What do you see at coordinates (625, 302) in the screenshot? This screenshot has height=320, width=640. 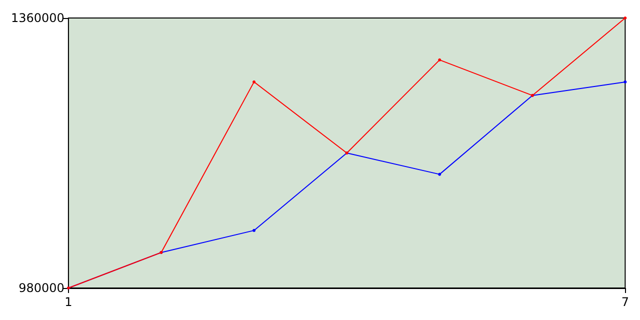 I see `x-tick-label: 7` at bounding box center [625, 302].